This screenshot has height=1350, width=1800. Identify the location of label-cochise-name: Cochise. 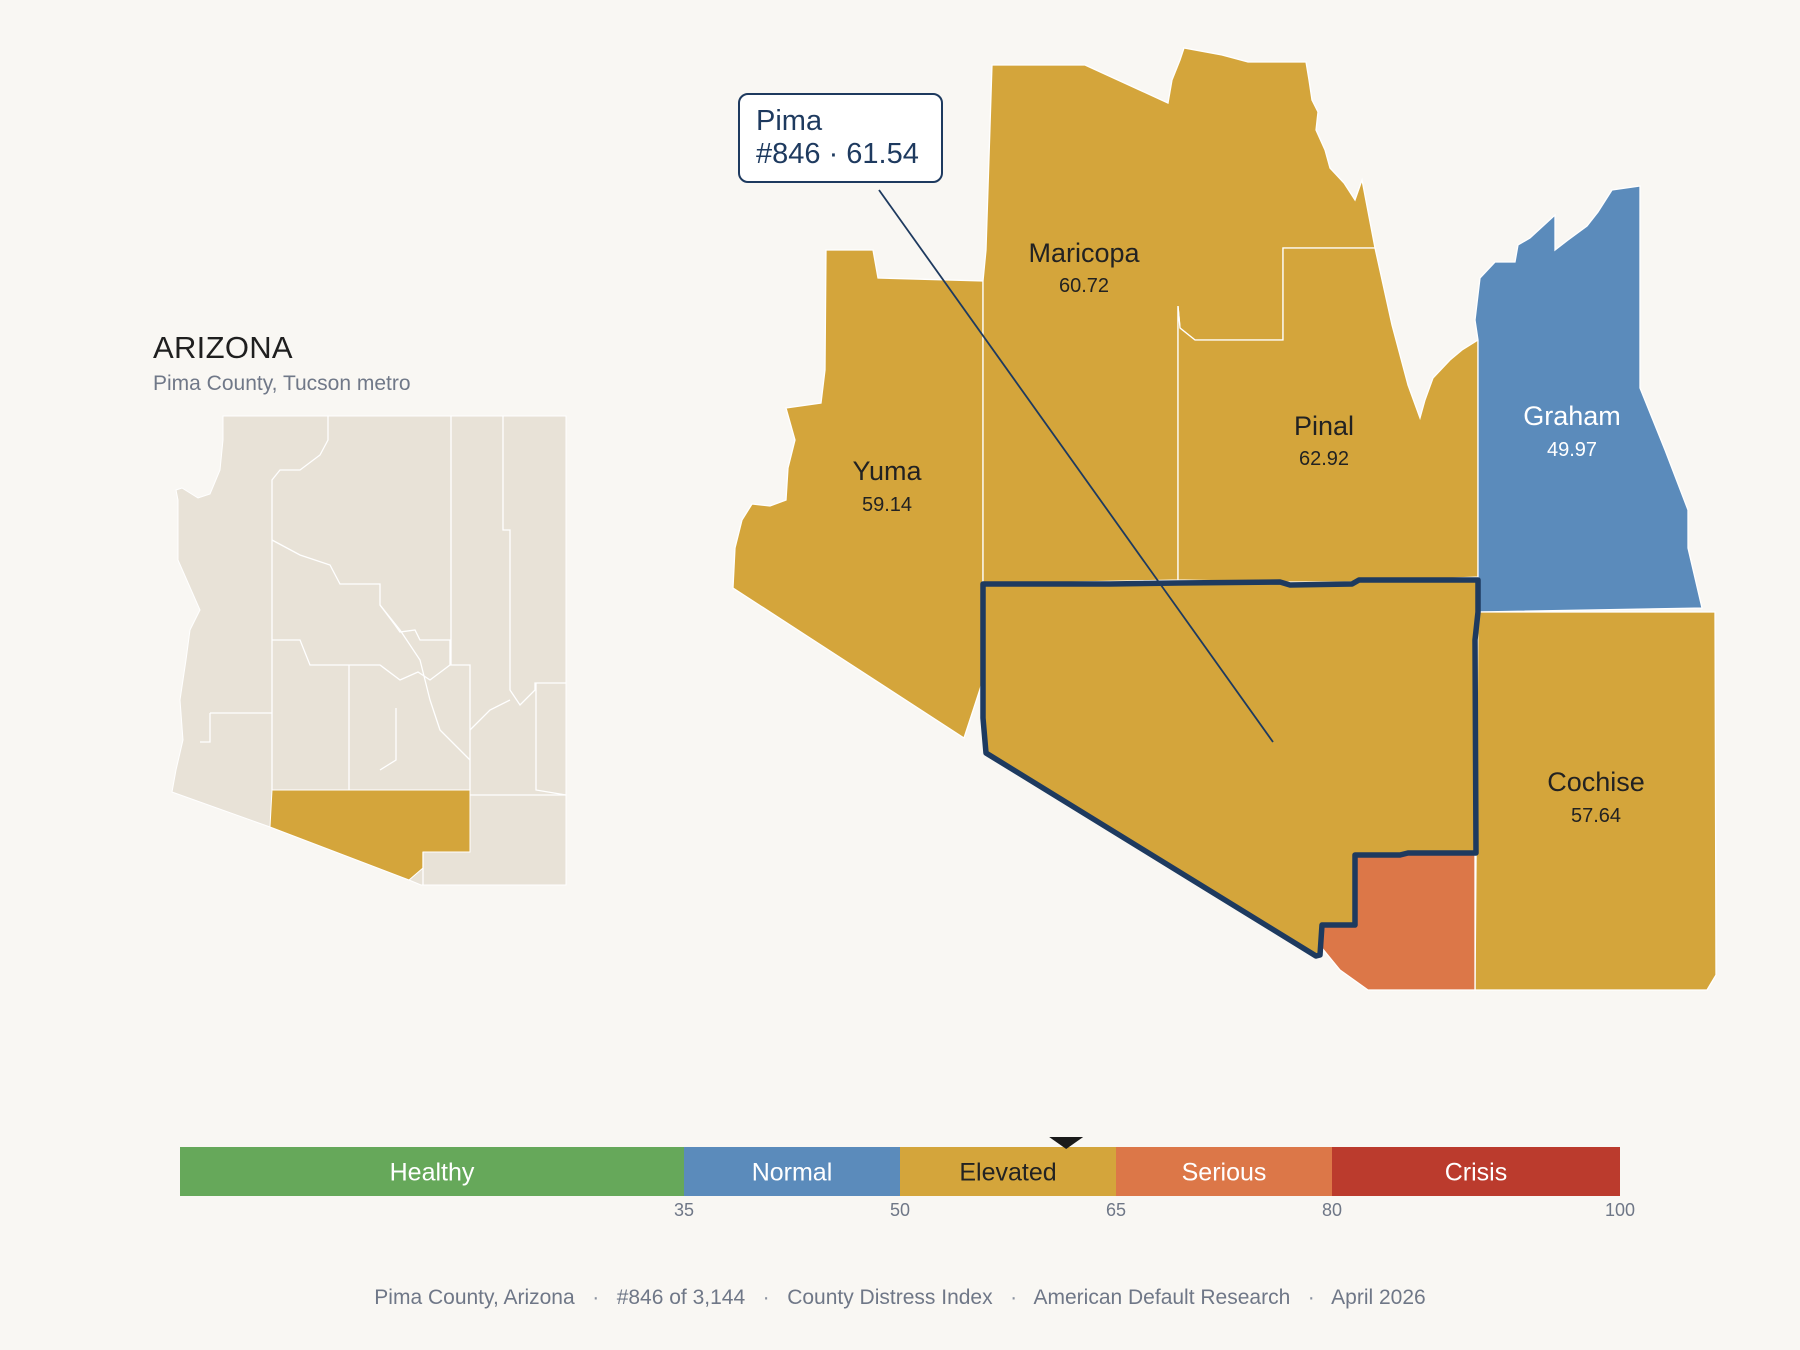
(1596, 782).